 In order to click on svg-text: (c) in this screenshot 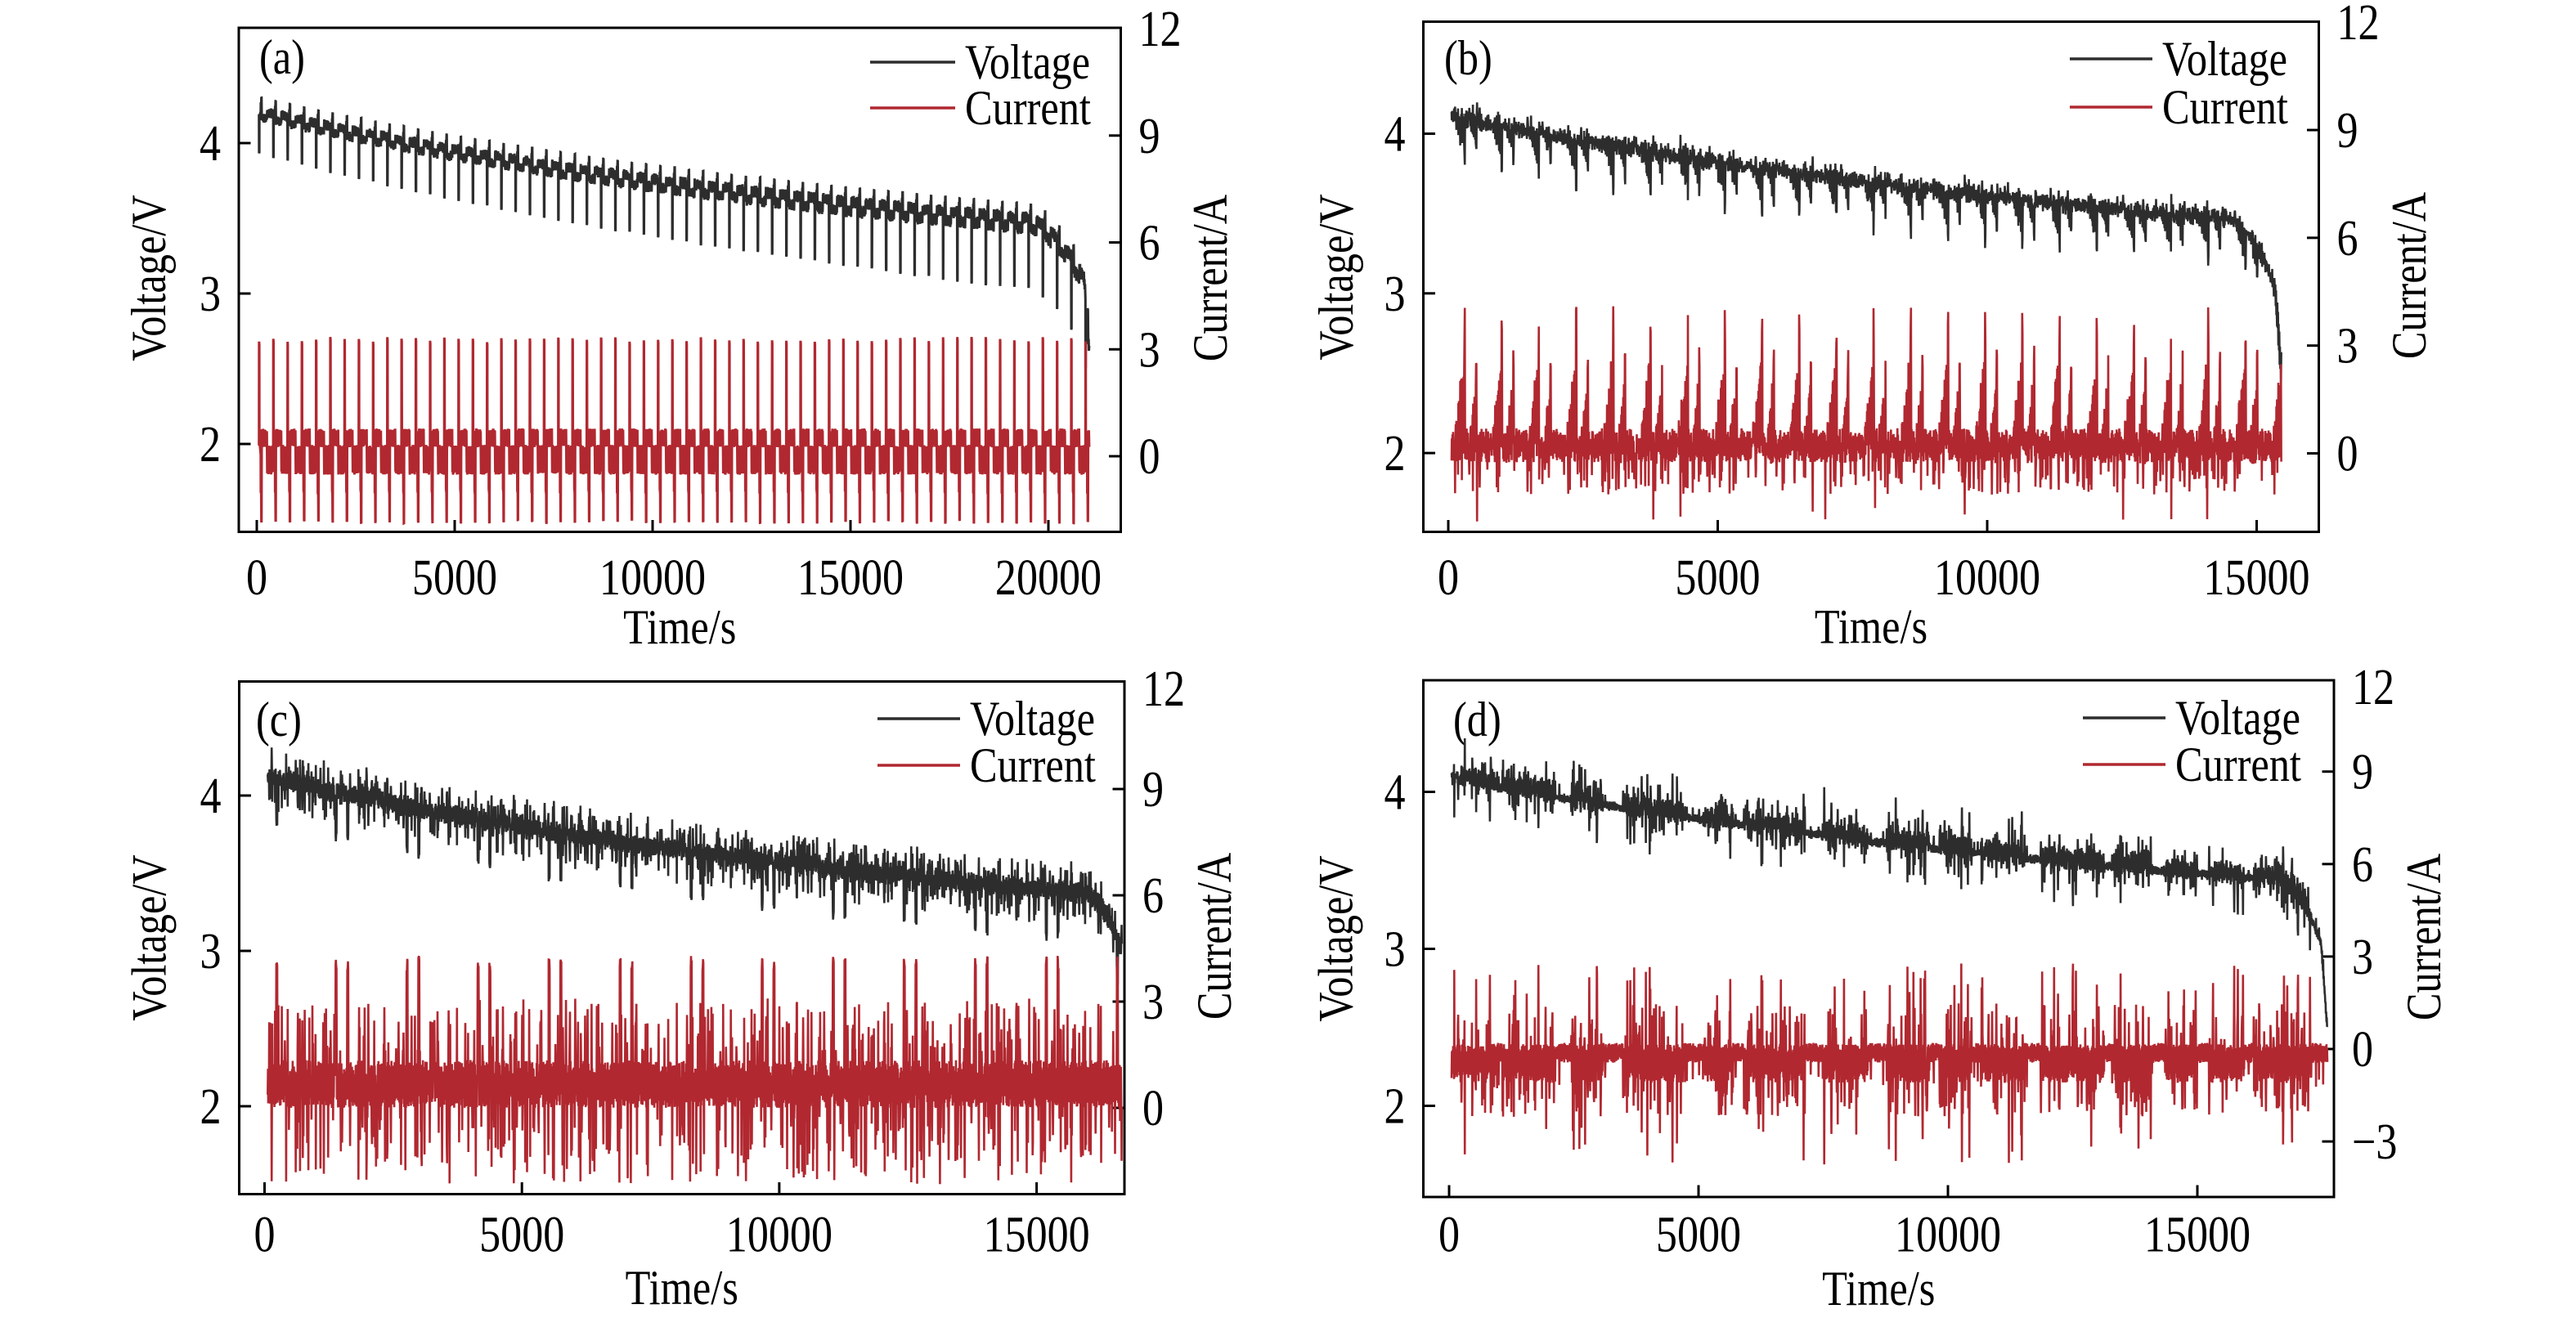, I will do `click(279, 719)`.